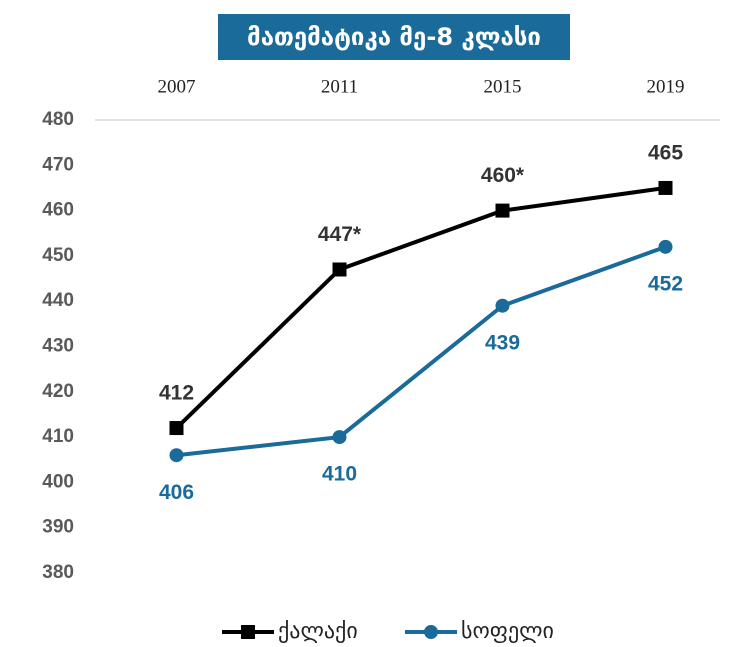 The width and height of the screenshot is (748, 647). What do you see at coordinates (58, 572) in the screenshot?
I see `y-tick-label: 380` at bounding box center [58, 572].